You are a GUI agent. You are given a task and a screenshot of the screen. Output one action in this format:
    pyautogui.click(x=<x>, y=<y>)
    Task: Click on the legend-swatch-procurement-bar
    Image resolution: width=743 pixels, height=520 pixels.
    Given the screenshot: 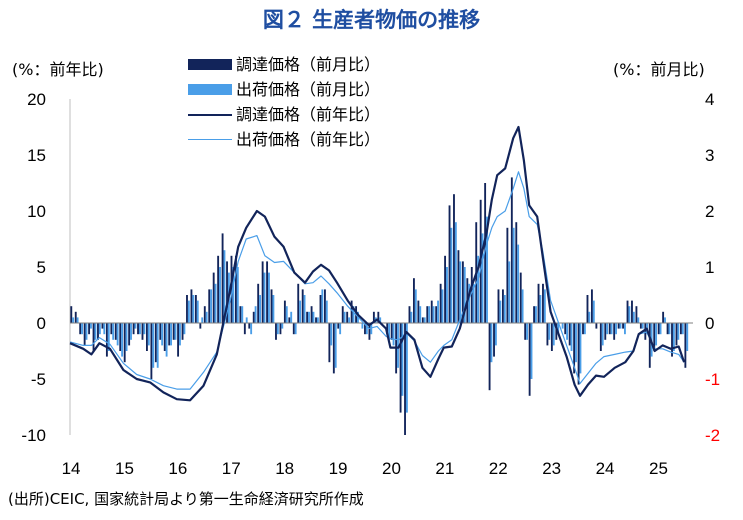 What is the action you would take?
    pyautogui.click(x=210, y=64)
    